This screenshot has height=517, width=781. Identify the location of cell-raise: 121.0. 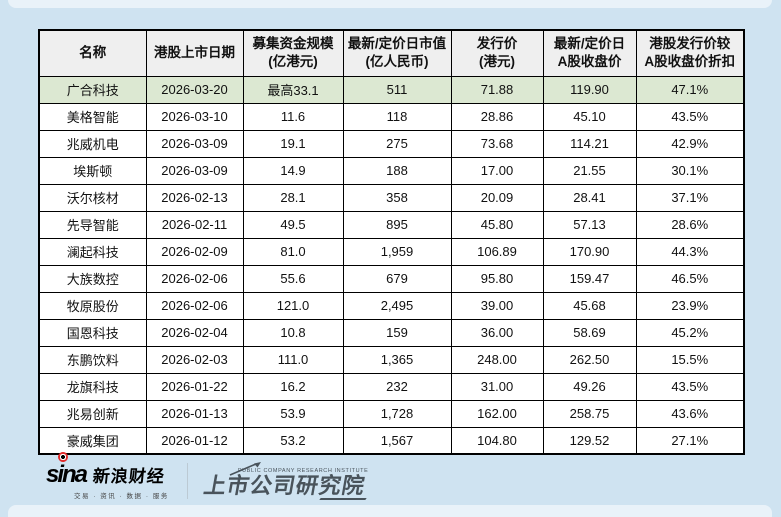
(293, 305).